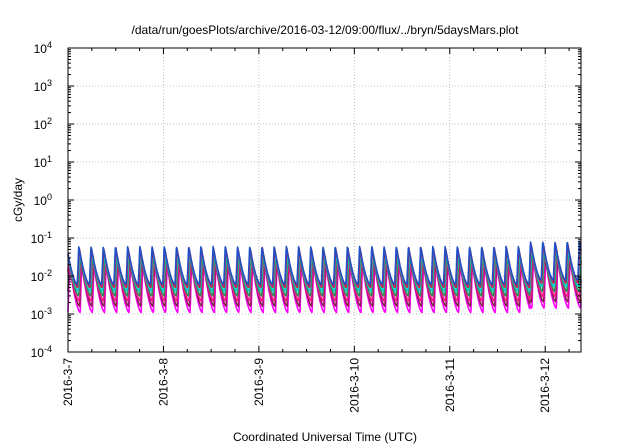 The height and width of the screenshot is (448, 640). I want to click on y-tick-label: 10⁻³, so click(41, 314).